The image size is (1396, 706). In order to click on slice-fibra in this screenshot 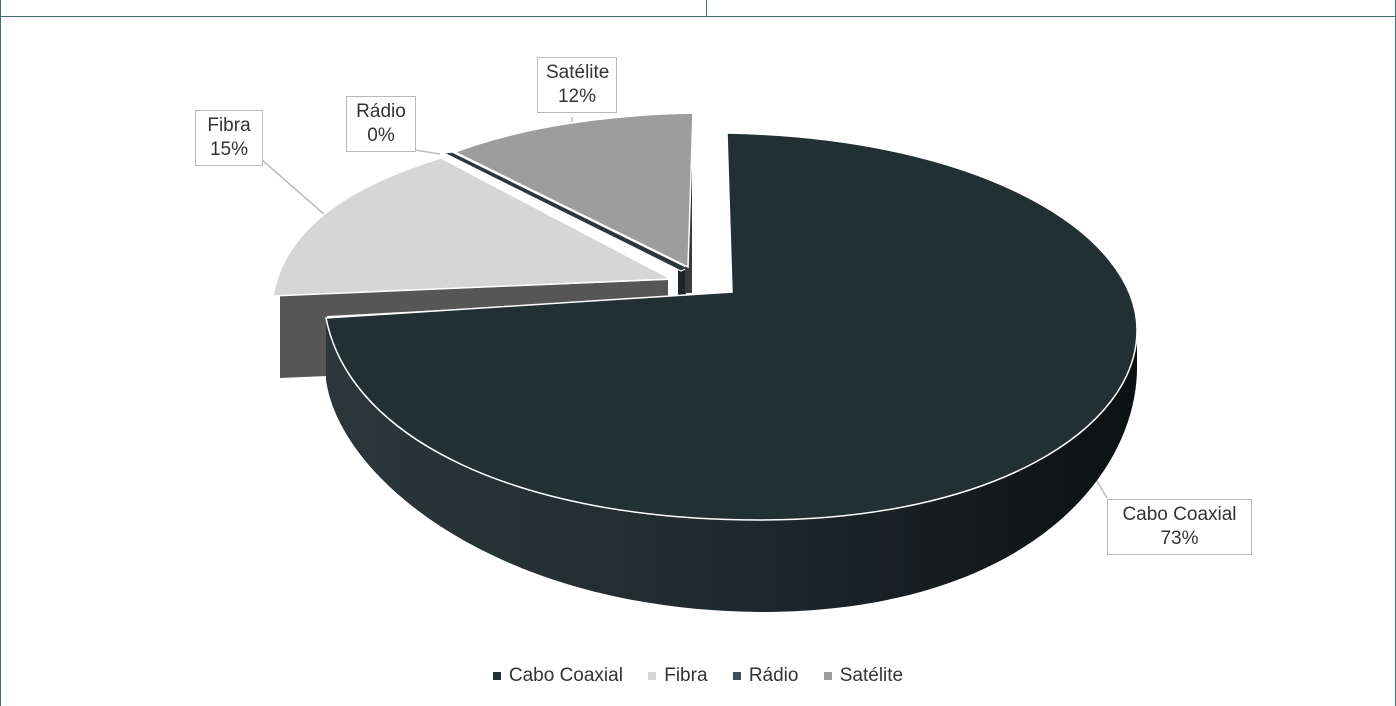, I will do `click(473, 267)`.